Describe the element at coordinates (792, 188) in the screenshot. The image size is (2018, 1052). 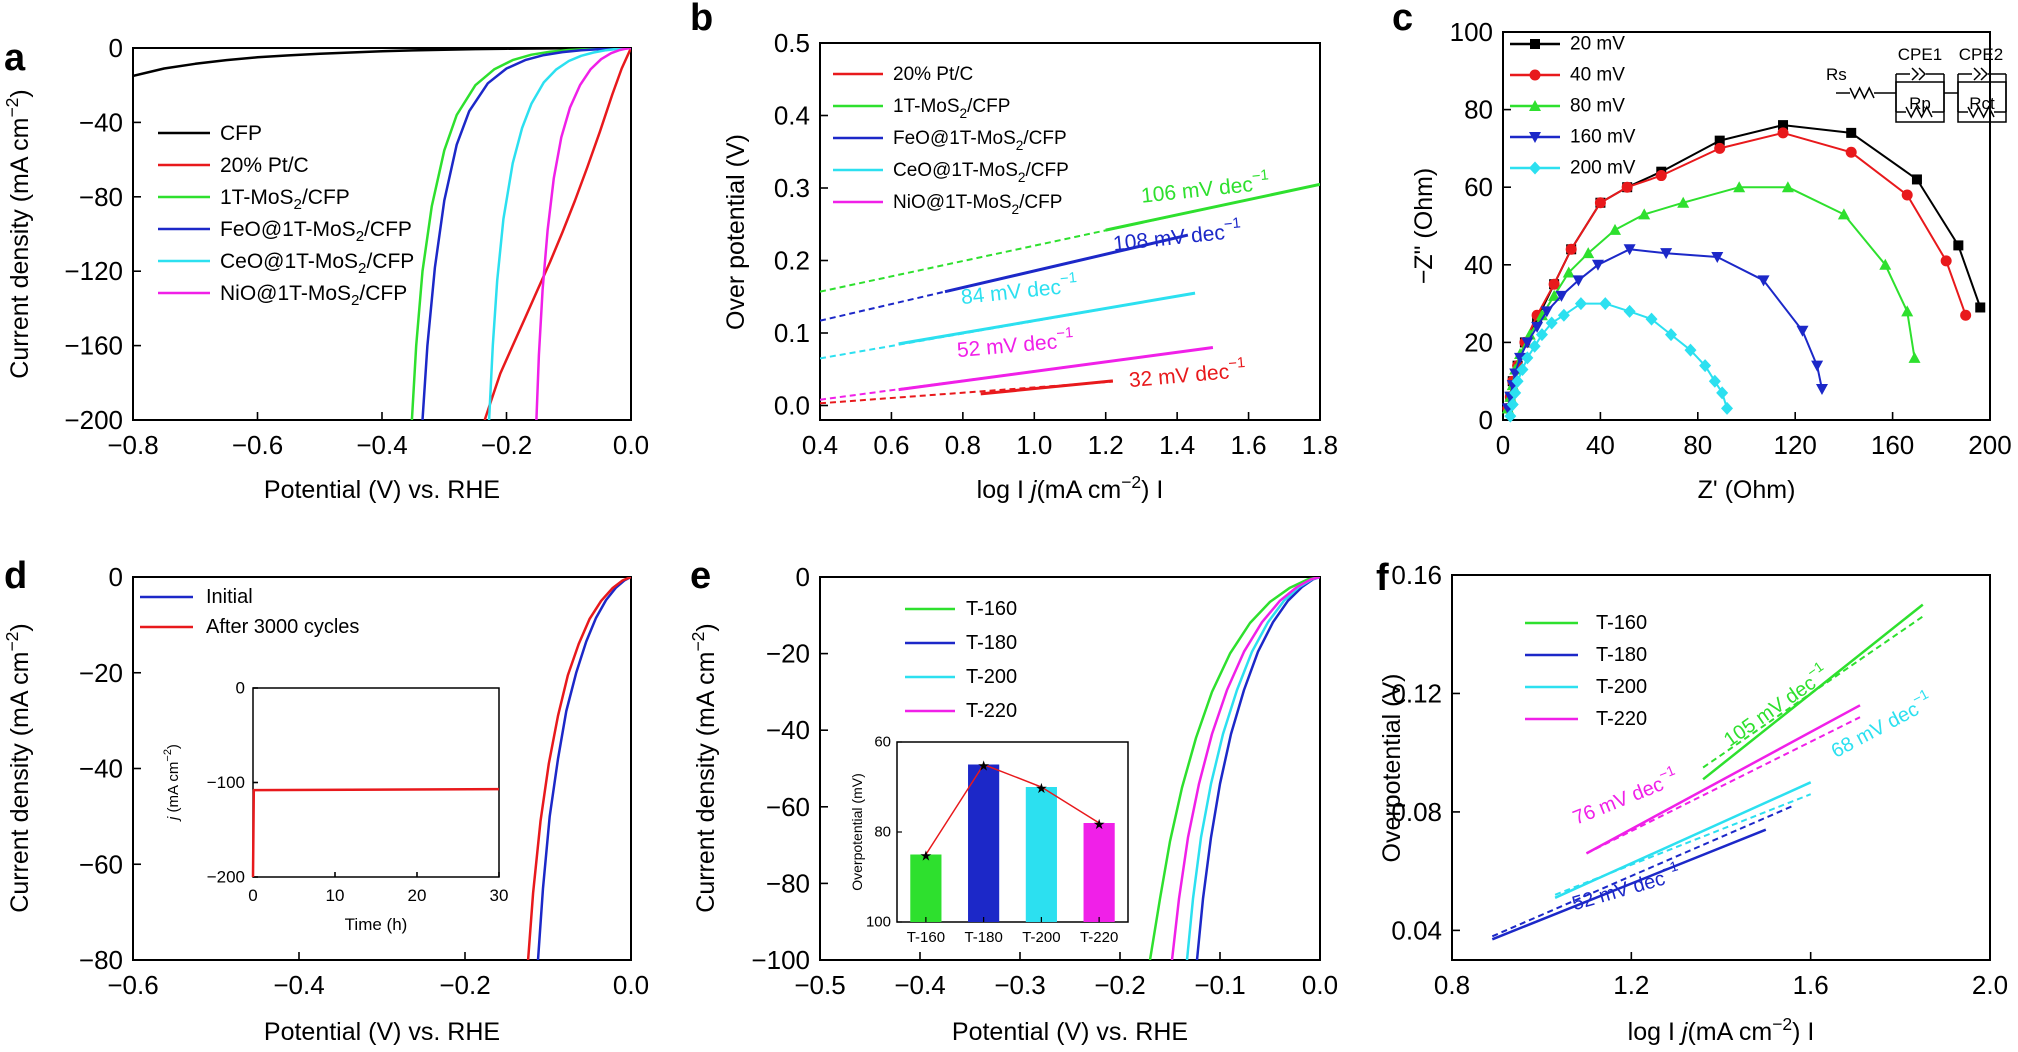
I see `y-tick-label: 0.3` at that location.